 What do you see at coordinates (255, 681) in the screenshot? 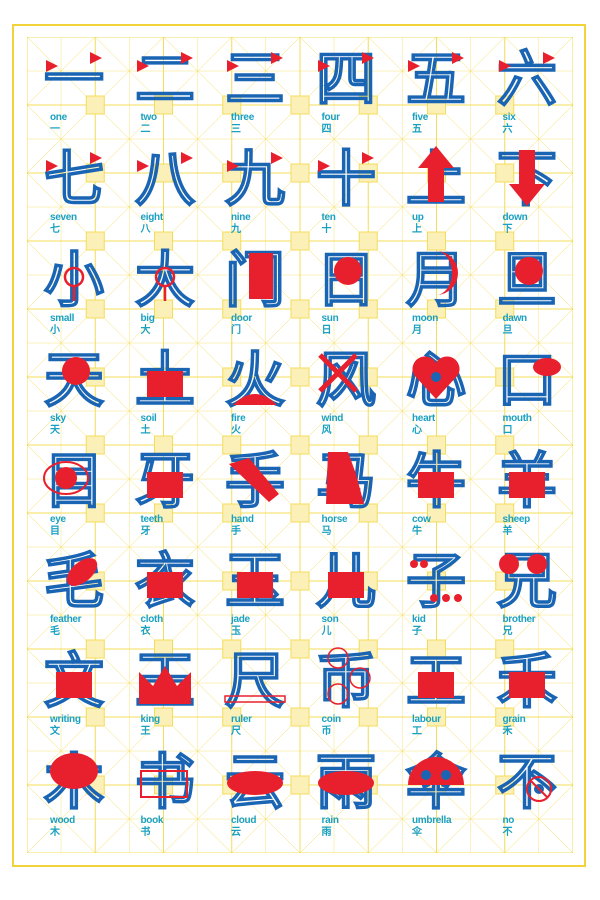
I see `ruler-character-icon: 尺` at bounding box center [255, 681].